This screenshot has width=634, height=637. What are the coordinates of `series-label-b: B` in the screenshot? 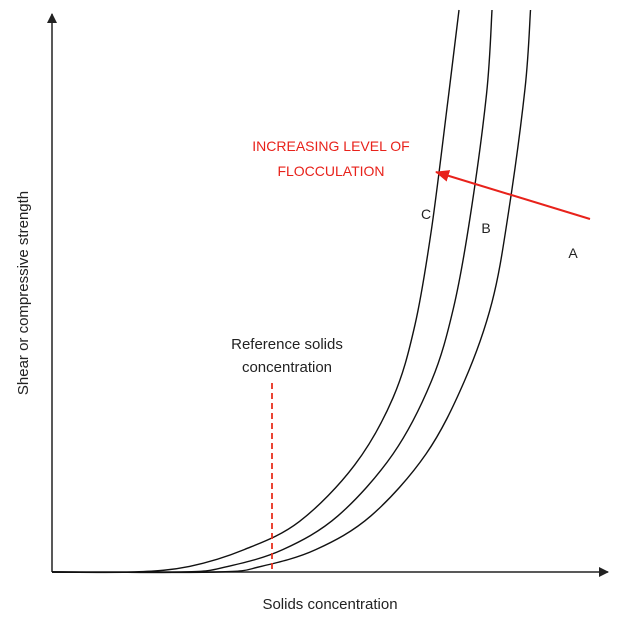 It's located at (485, 228).